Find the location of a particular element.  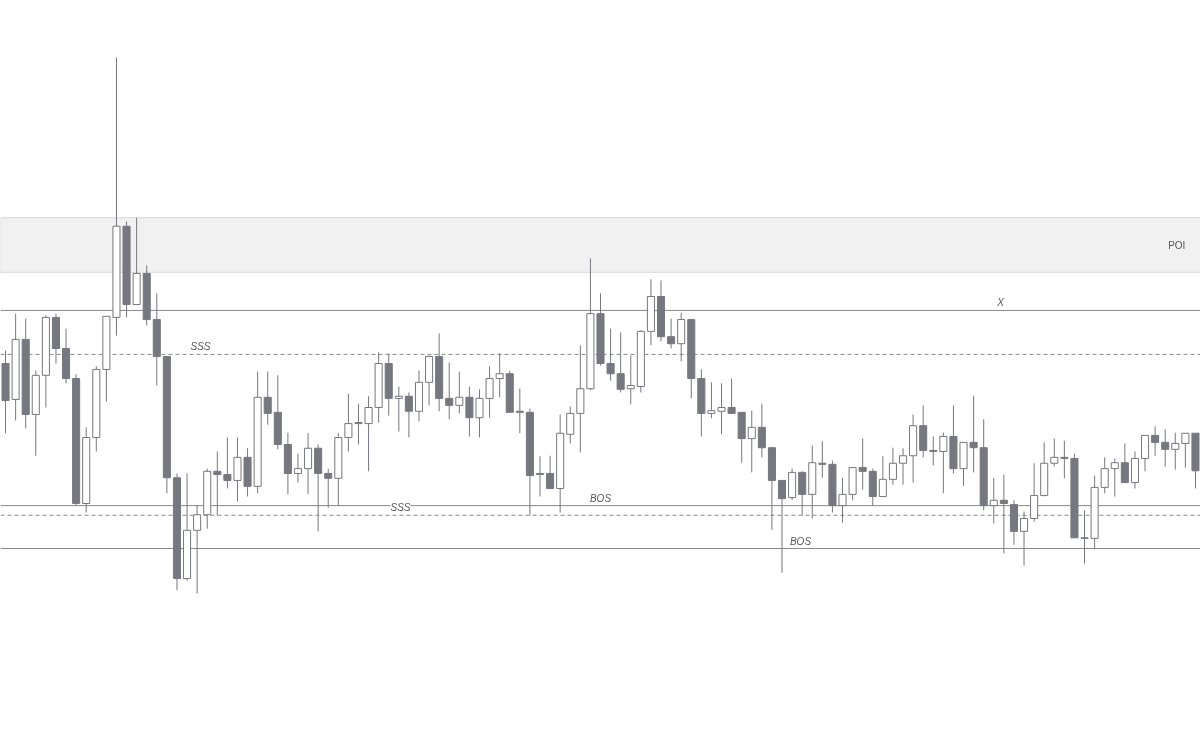

band-label: POI is located at coordinates (1177, 245).